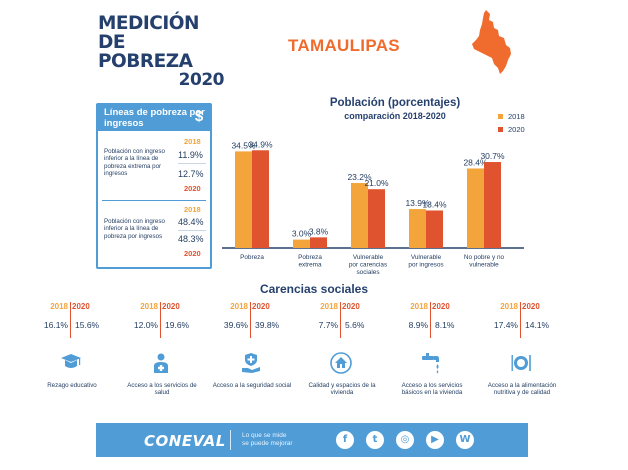 This screenshot has width=628, height=470. I want to click on bar-label-2020-3: 13.4%, so click(434, 204).